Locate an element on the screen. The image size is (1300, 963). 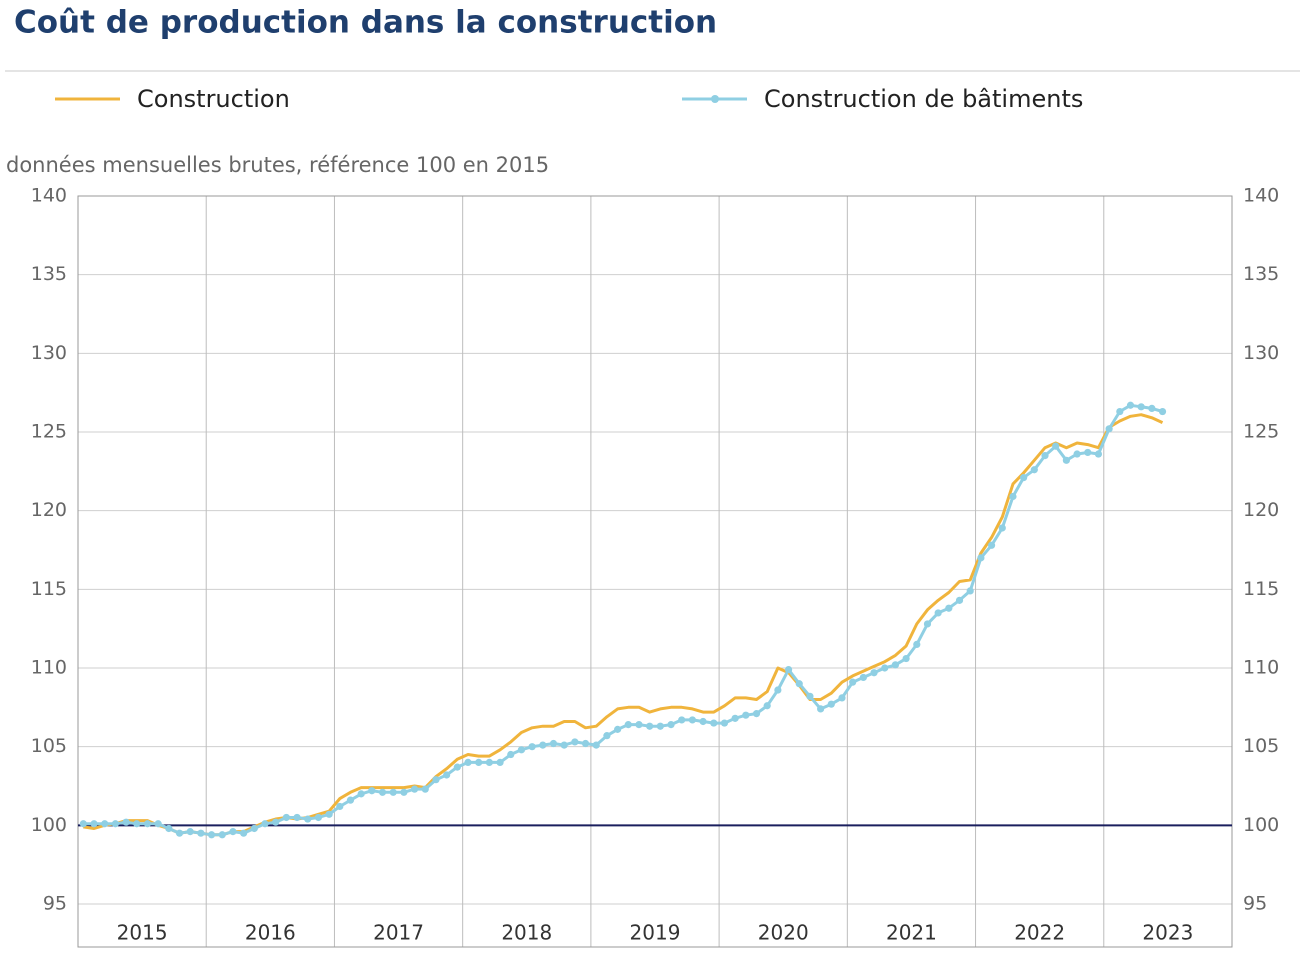
x-tick-label: 2016 is located at coordinates (270, 933).